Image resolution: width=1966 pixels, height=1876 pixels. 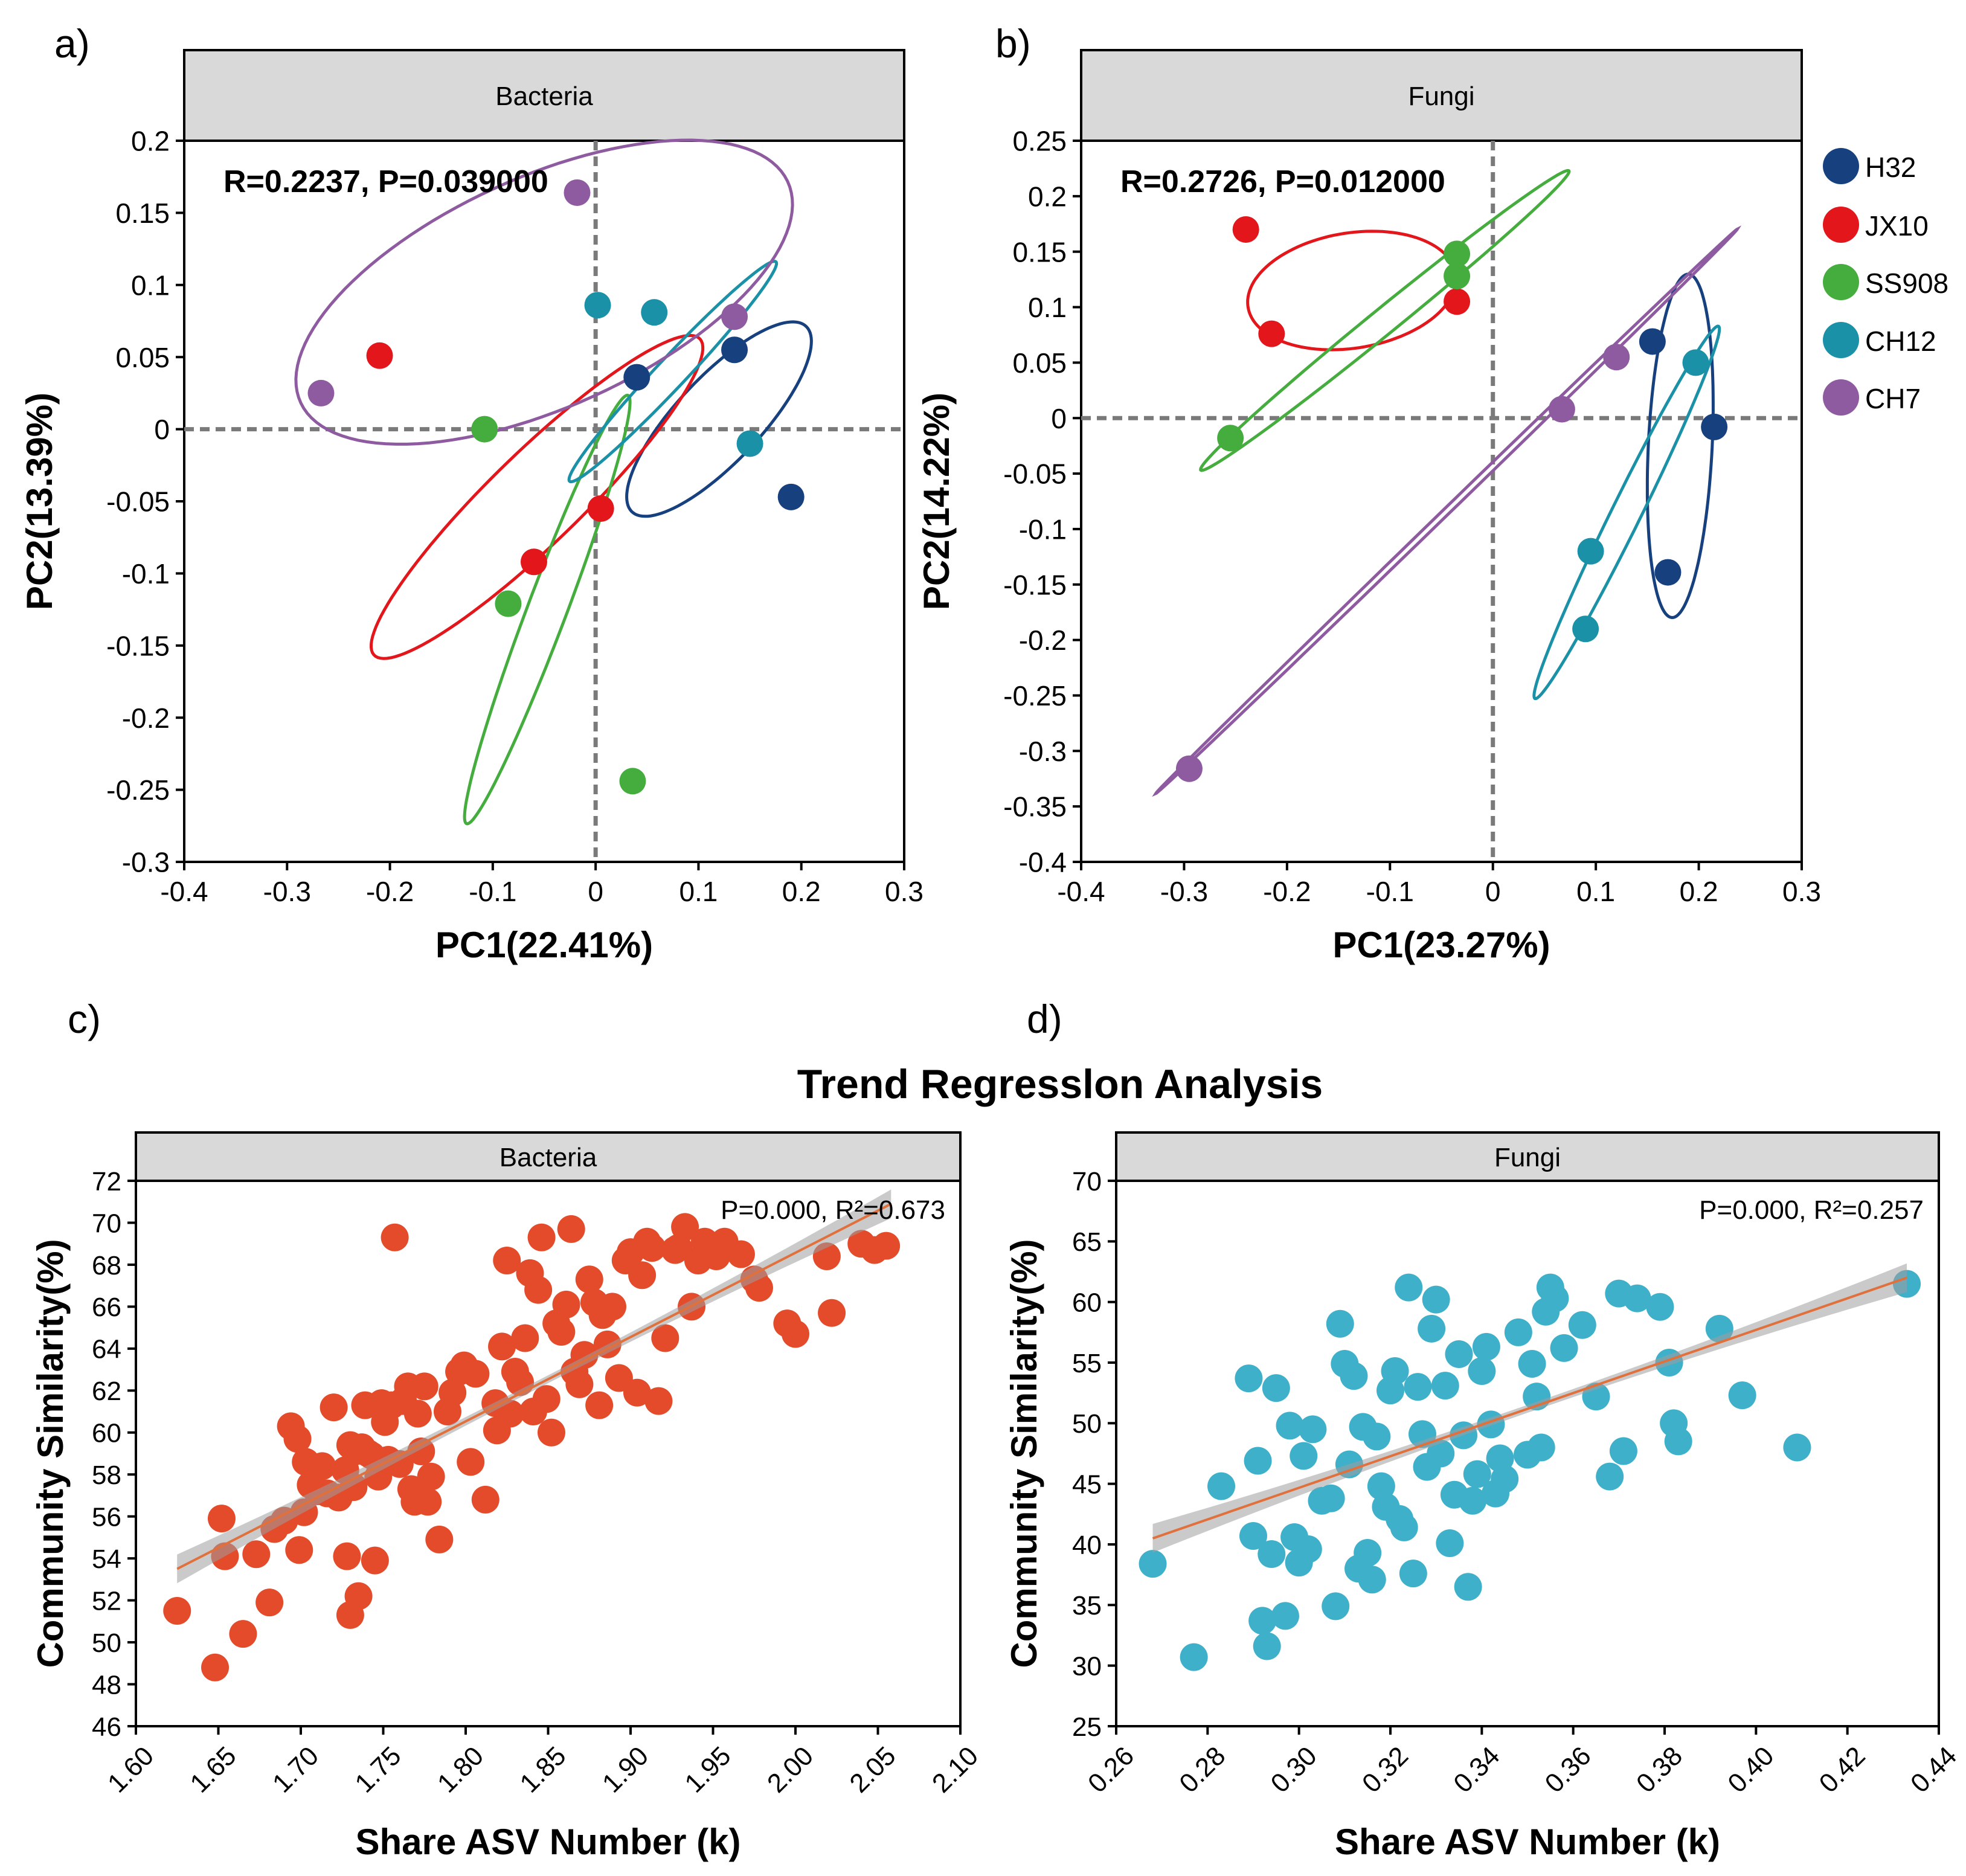 I want to click on y-tick-label: 50, so click(x=1087, y=1424).